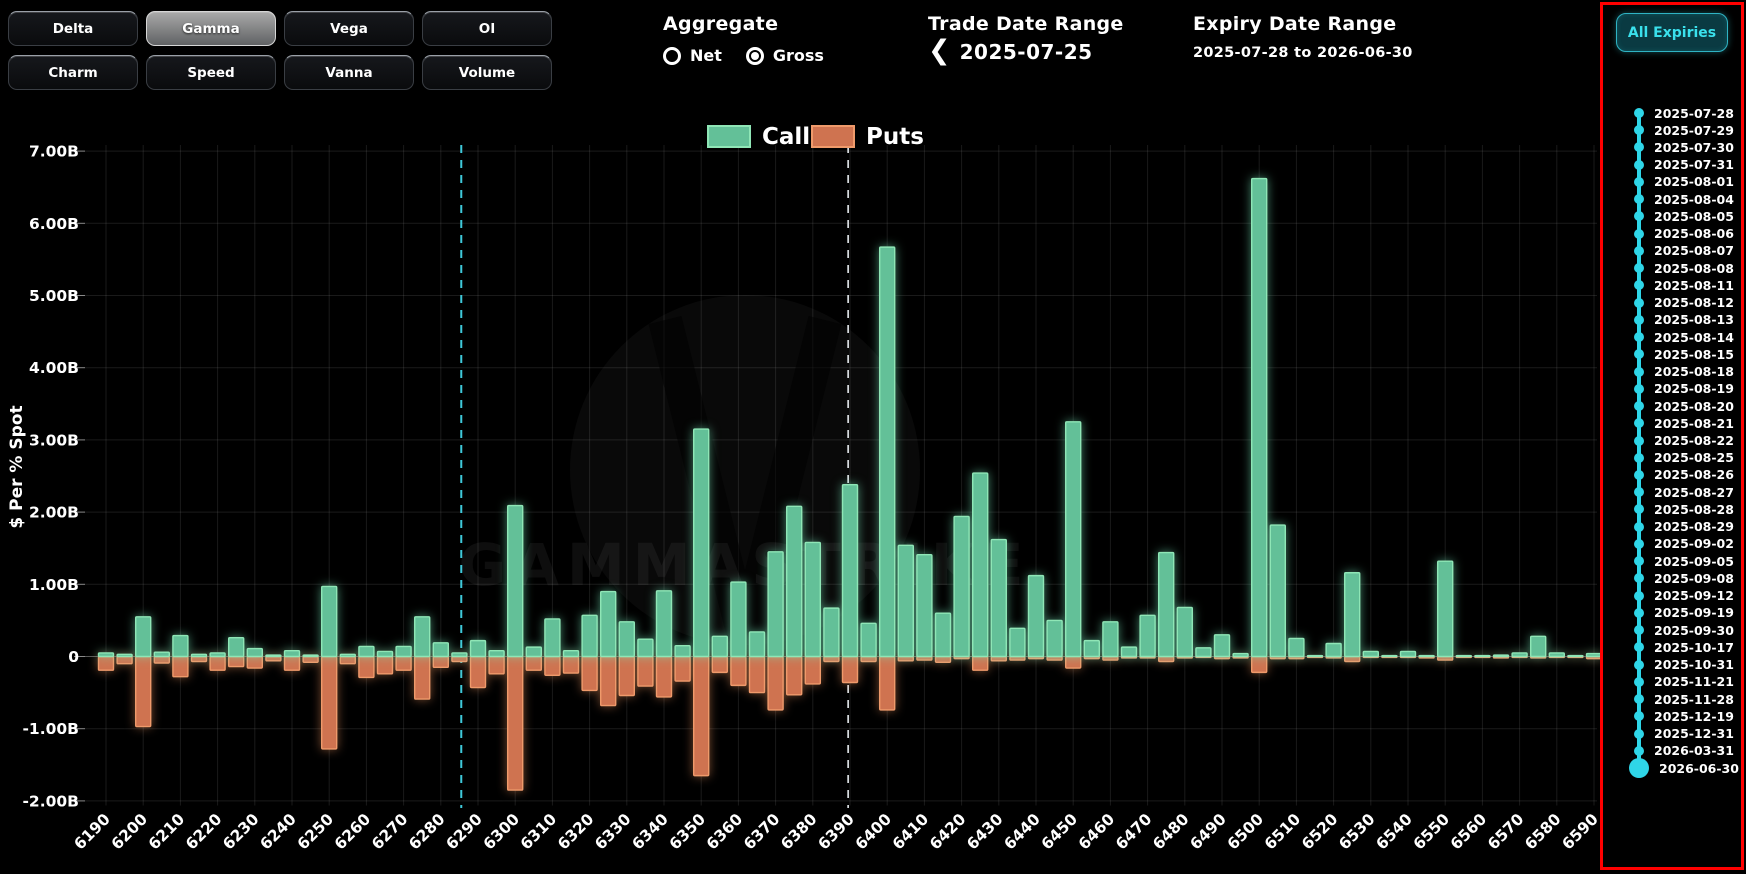 The height and width of the screenshot is (874, 1746). What do you see at coordinates (315, 831) in the screenshot?
I see `svg-text: 6250` at bounding box center [315, 831].